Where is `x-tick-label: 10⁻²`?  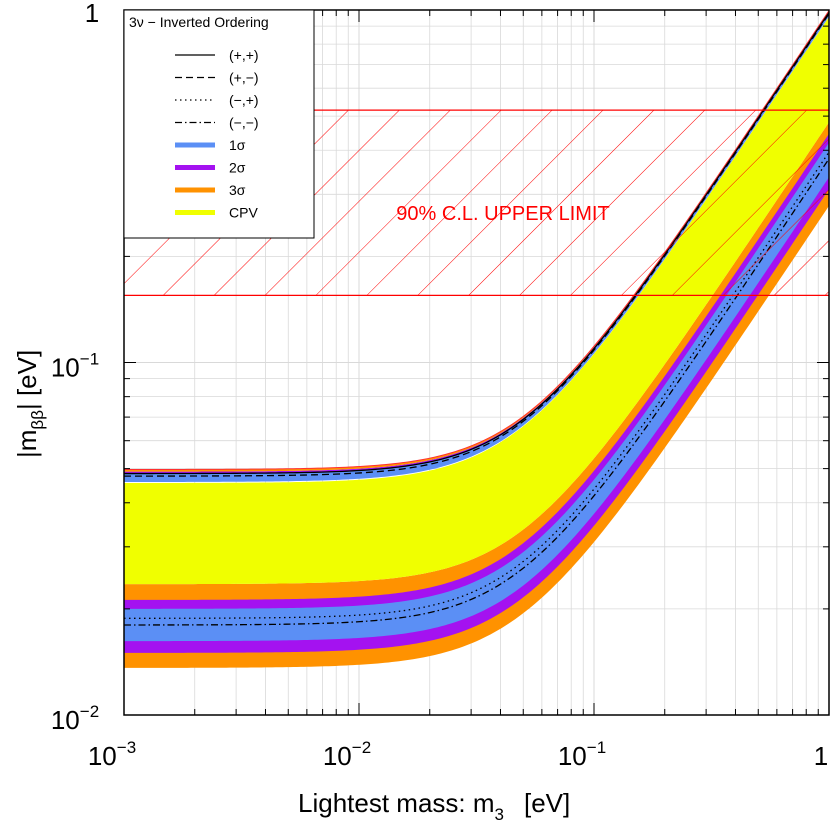
x-tick-label: 10⁻² is located at coordinates (347, 754).